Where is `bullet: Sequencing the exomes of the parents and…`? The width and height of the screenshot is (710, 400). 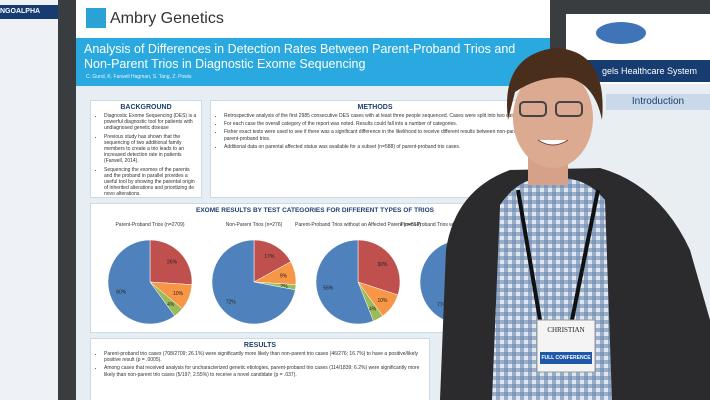
bullet: Sequencing the exomes of the parents and… is located at coordinates (150, 182).